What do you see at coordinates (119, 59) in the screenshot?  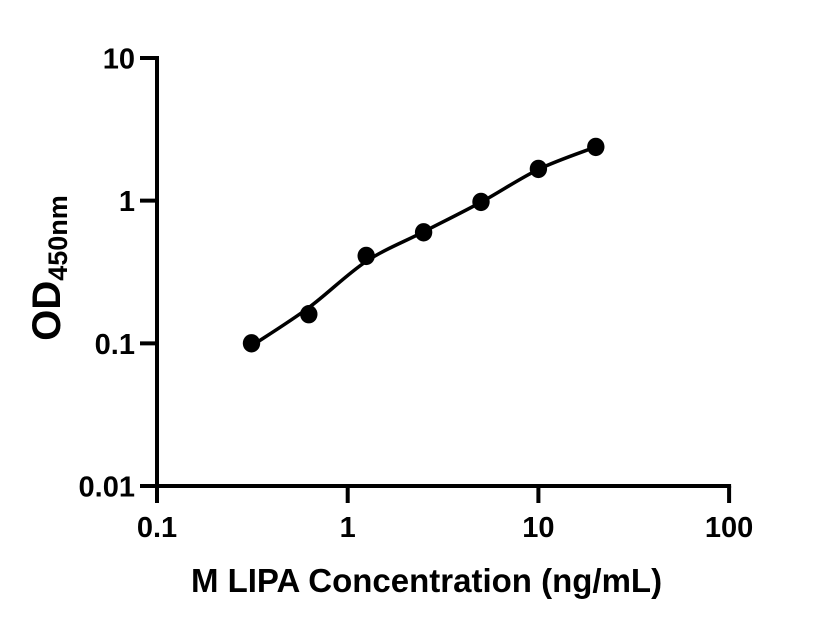 I see `y-tick-label: 10` at bounding box center [119, 59].